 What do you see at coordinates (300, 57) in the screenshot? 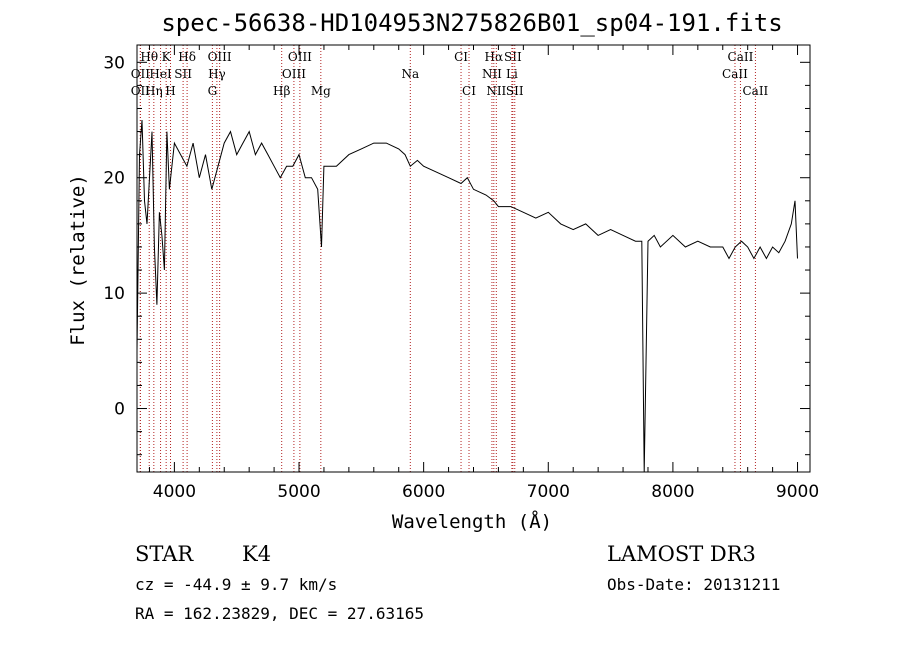
I see `line-label-12: OIII` at bounding box center [300, 57].